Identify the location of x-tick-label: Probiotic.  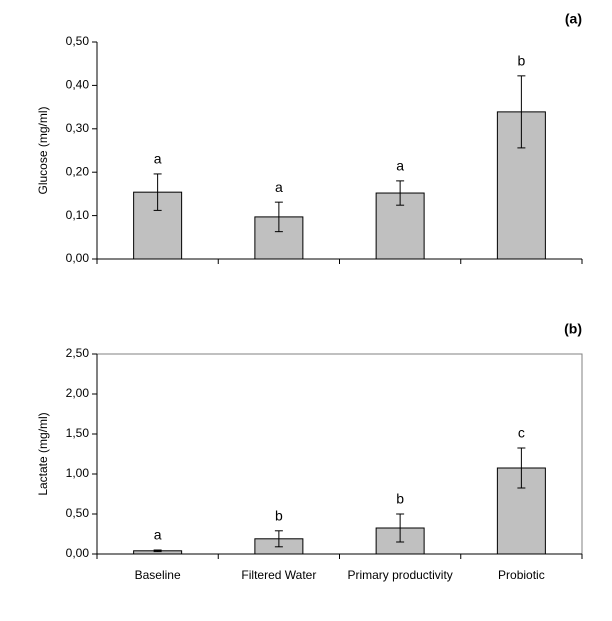
(521, 575).